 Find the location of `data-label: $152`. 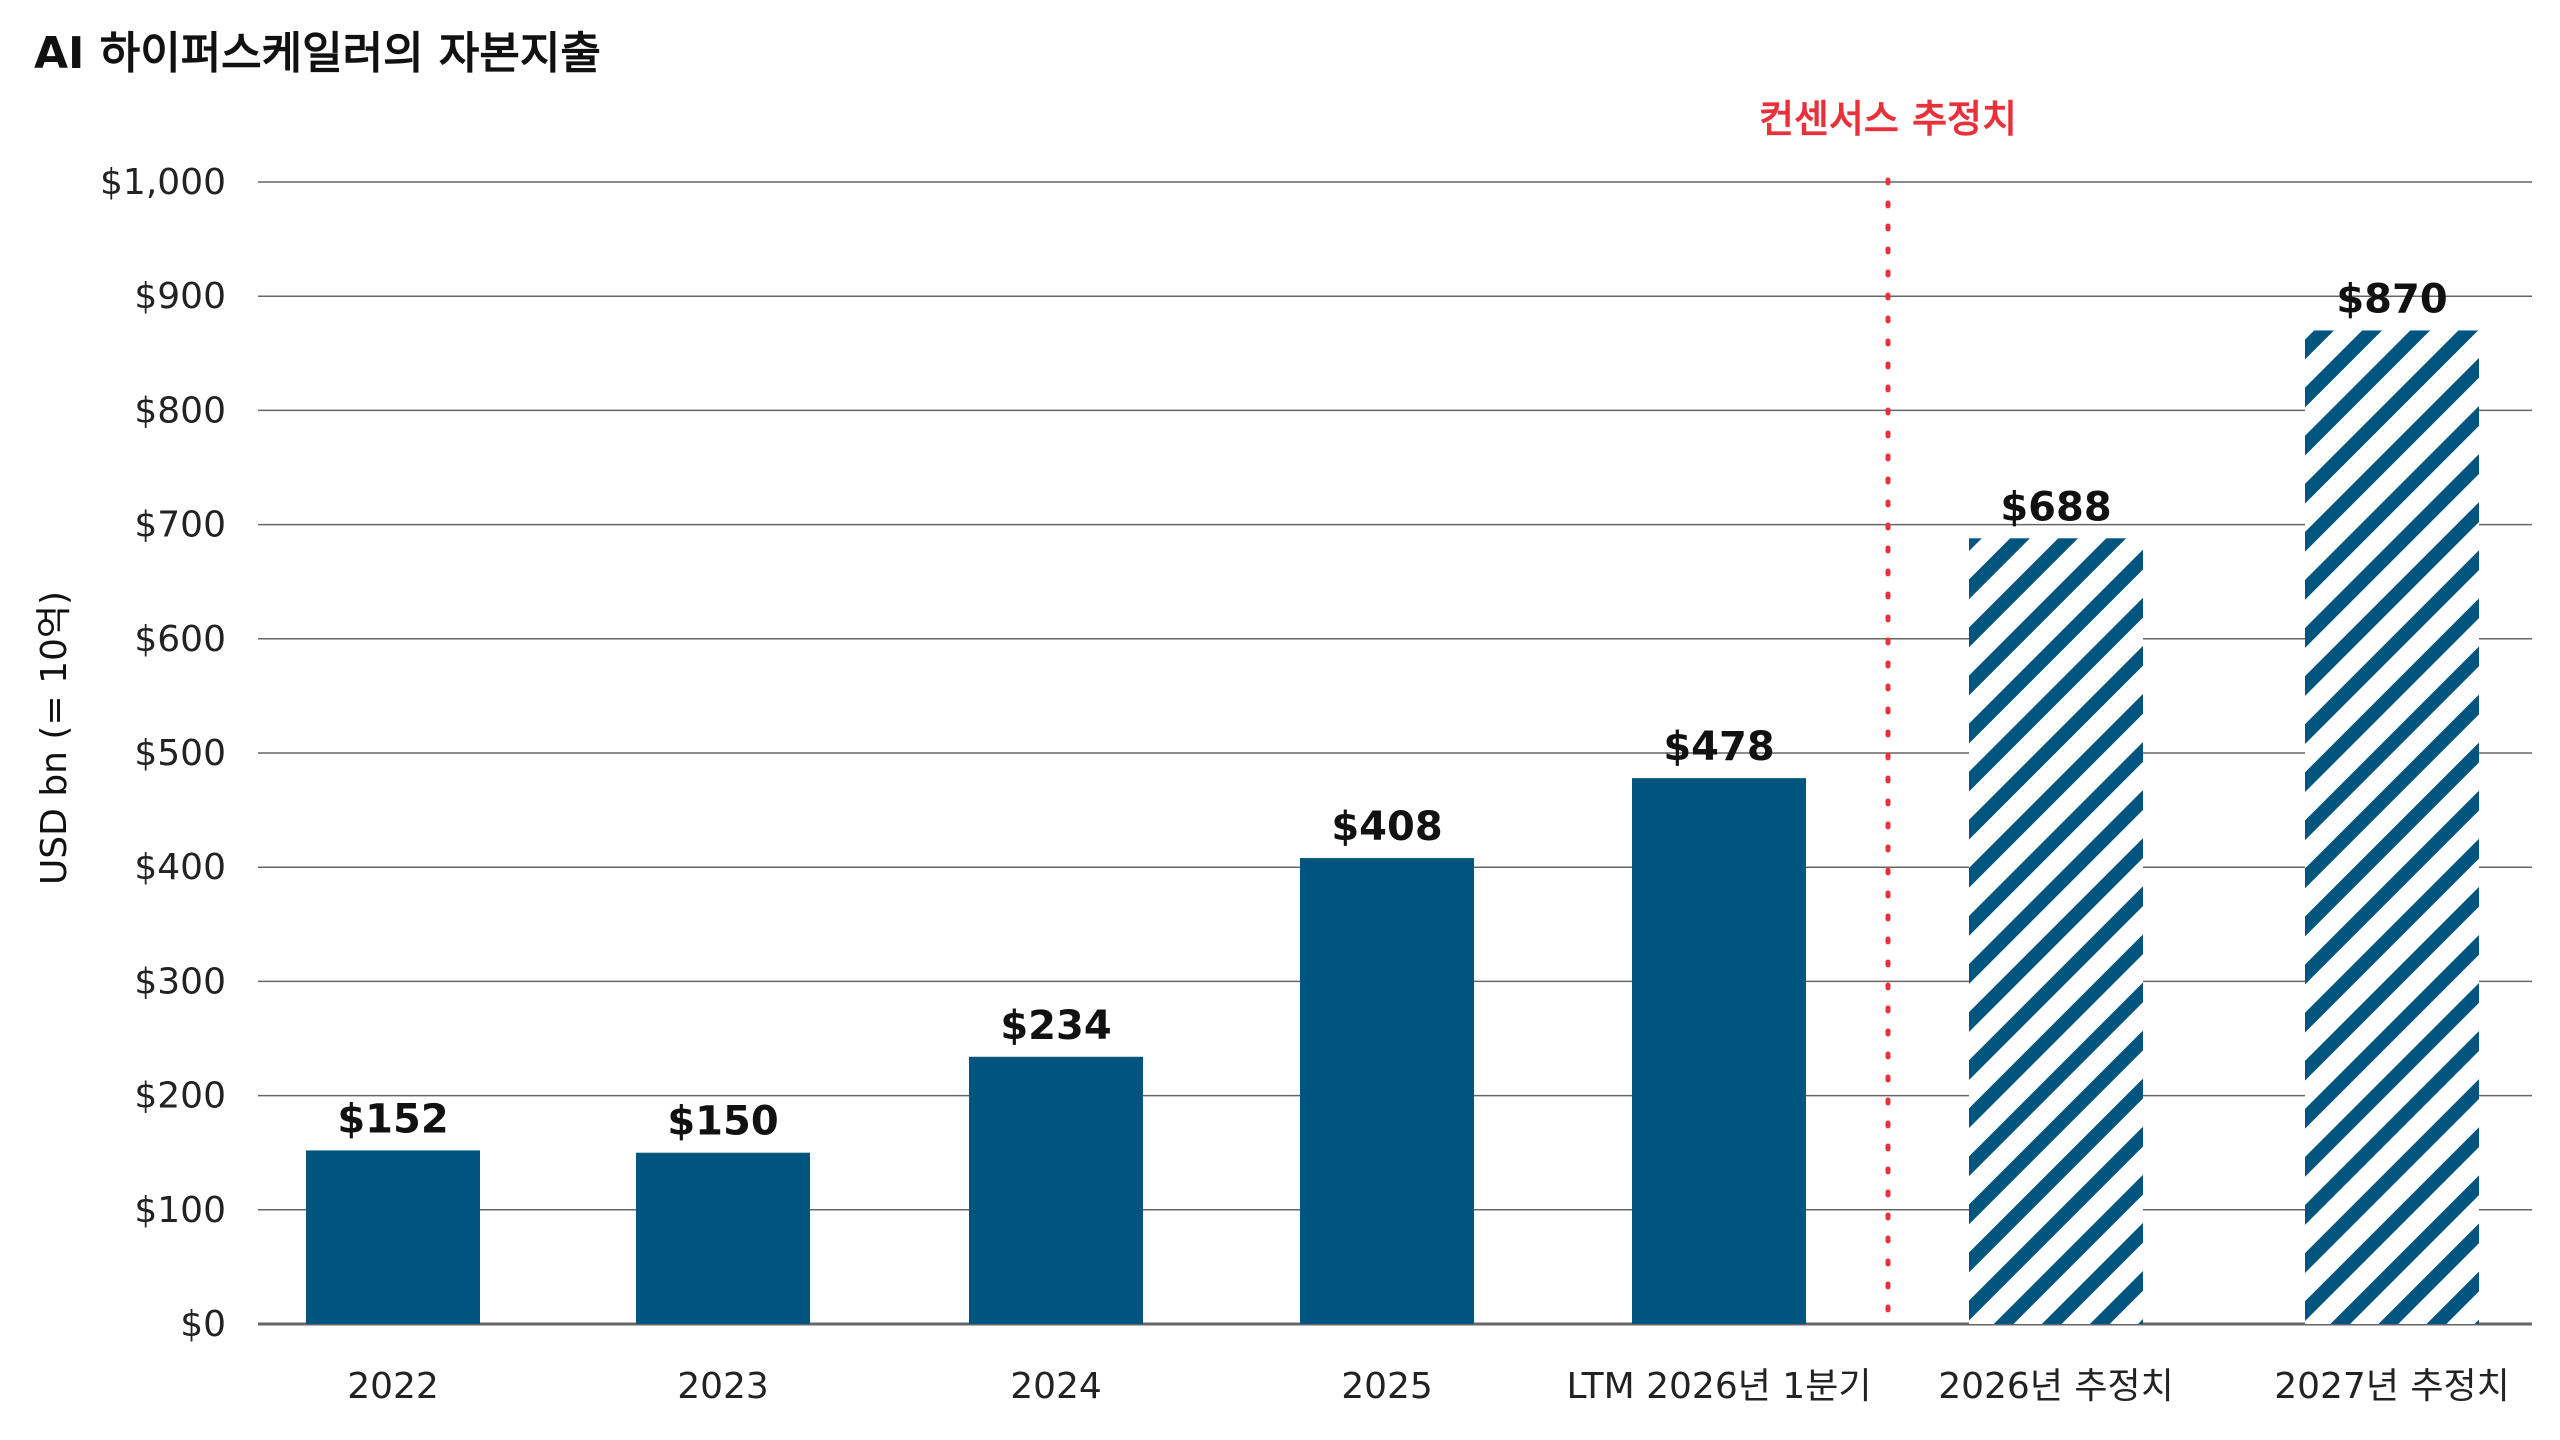

data-label: $152 is located at coordinates (392, 1119).